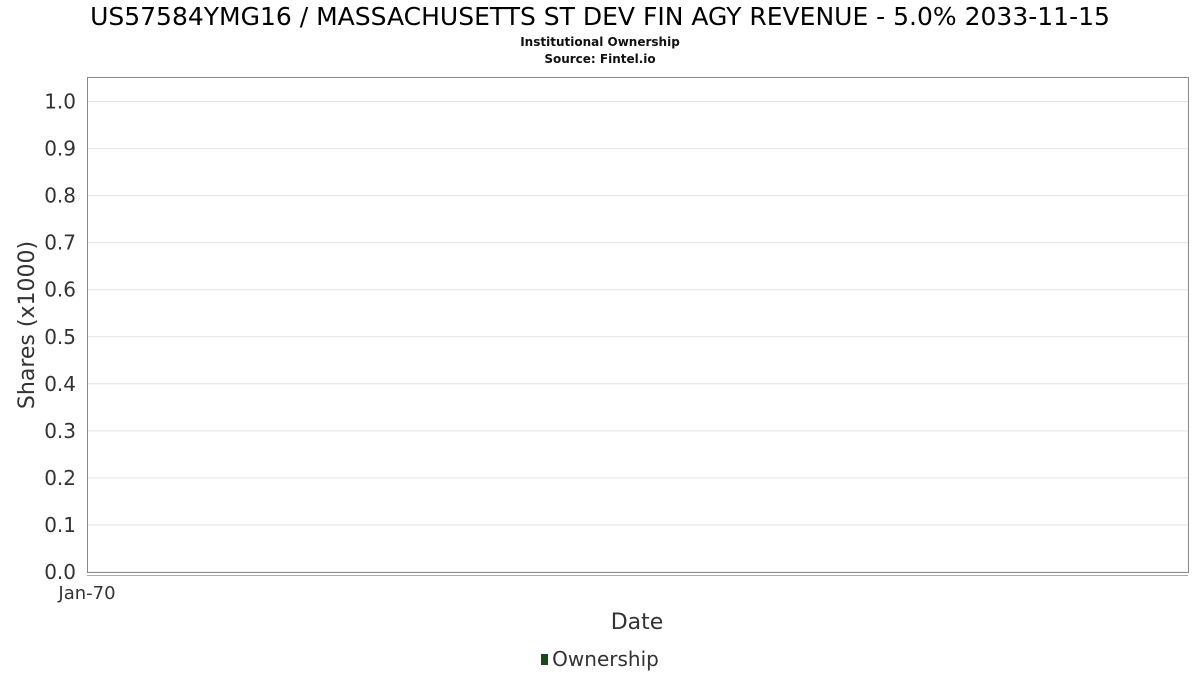 The width and height of the screenshot is (1200, 675). I want to click on chart-source: Source: Fintel.io, so click(600, 59).